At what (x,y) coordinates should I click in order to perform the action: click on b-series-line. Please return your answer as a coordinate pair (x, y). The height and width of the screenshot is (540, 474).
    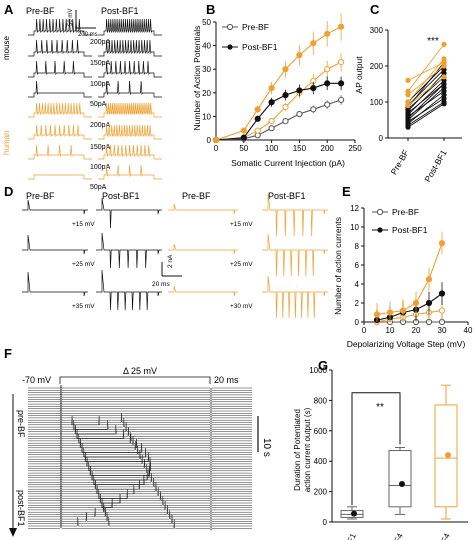
    Looking at the image, I should click on (278, 111).